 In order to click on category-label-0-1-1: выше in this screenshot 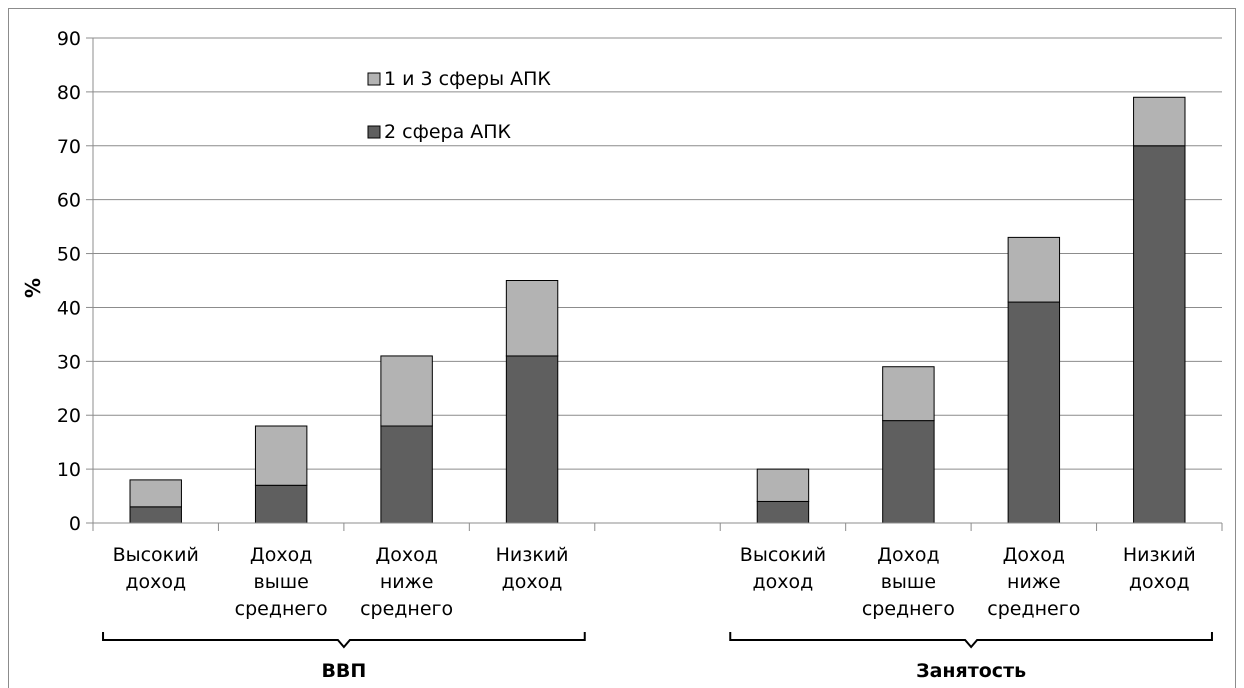, I will do `click(281, 582)`.